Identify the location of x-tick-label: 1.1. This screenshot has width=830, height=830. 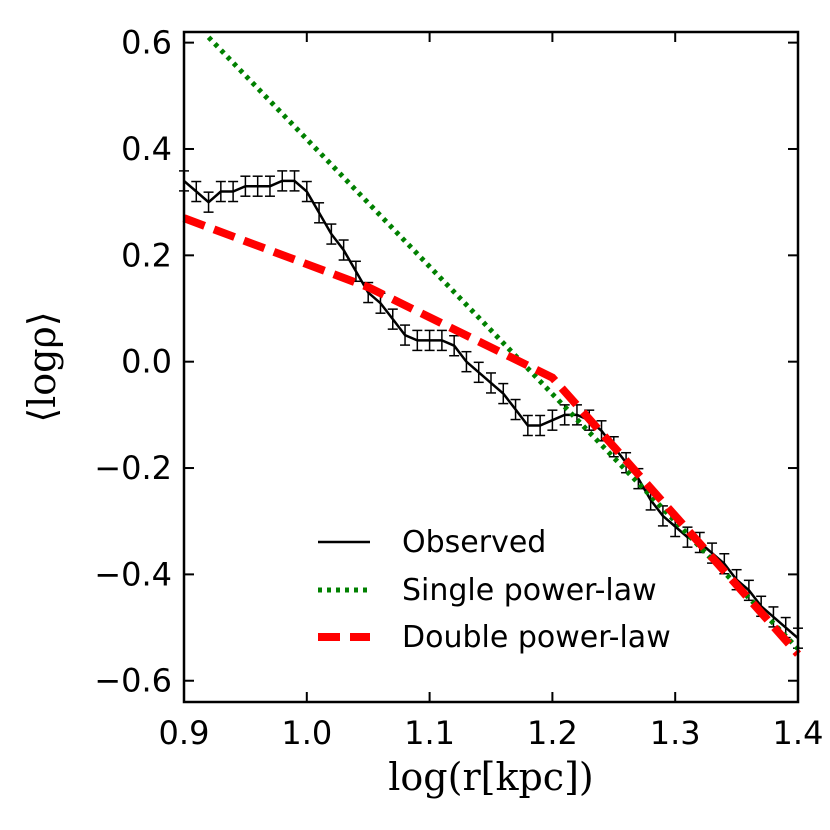
(429, 733).